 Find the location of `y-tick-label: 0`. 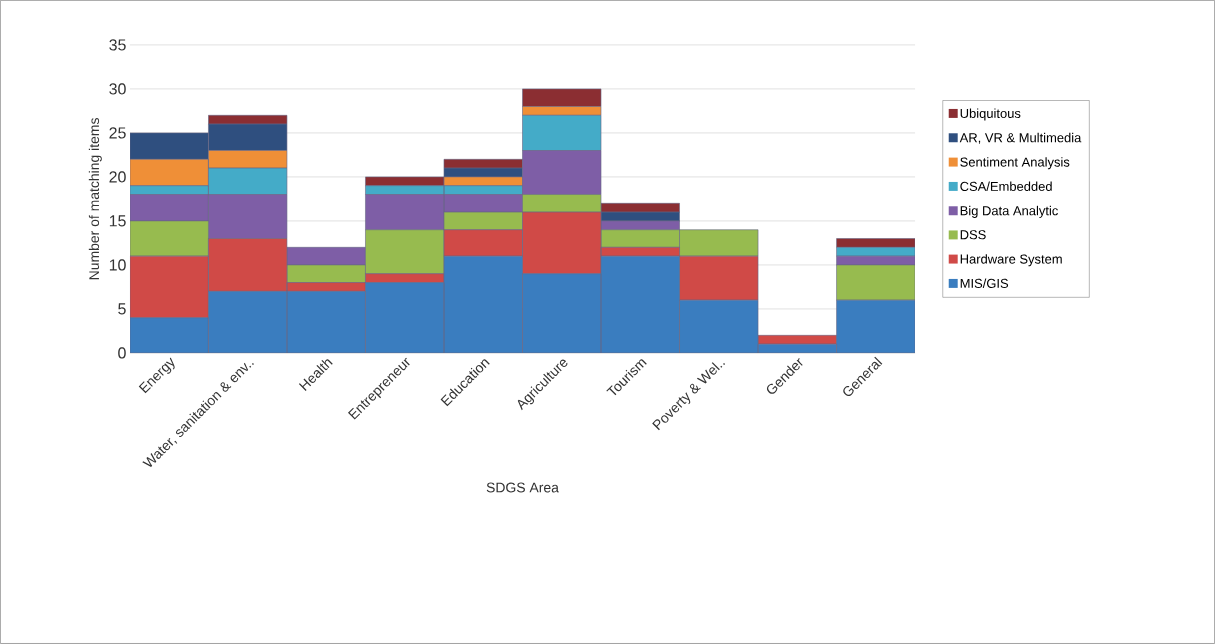

y-tick-label: 0 is located at coordinates (122, 353).